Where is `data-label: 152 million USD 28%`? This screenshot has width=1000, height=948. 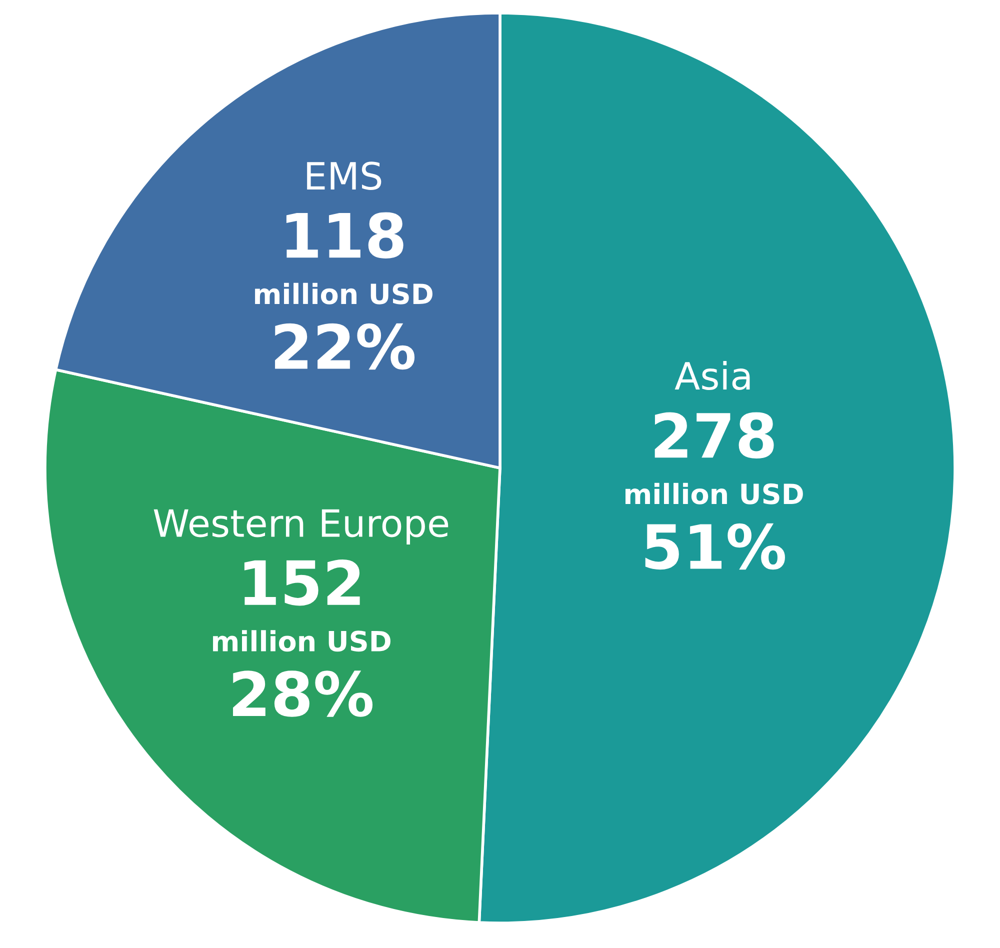 data-label: 152 million USD 28% is located at coordinates (301, 638).